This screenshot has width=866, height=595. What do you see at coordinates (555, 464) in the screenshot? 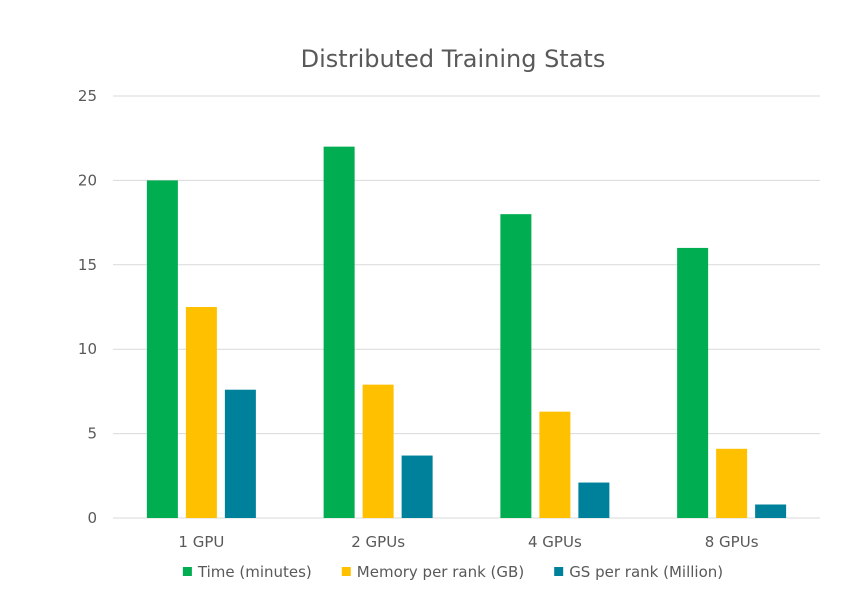
I see `bar-memory-per-rank-gb-4-gpus` at bounding box center [555, 464].